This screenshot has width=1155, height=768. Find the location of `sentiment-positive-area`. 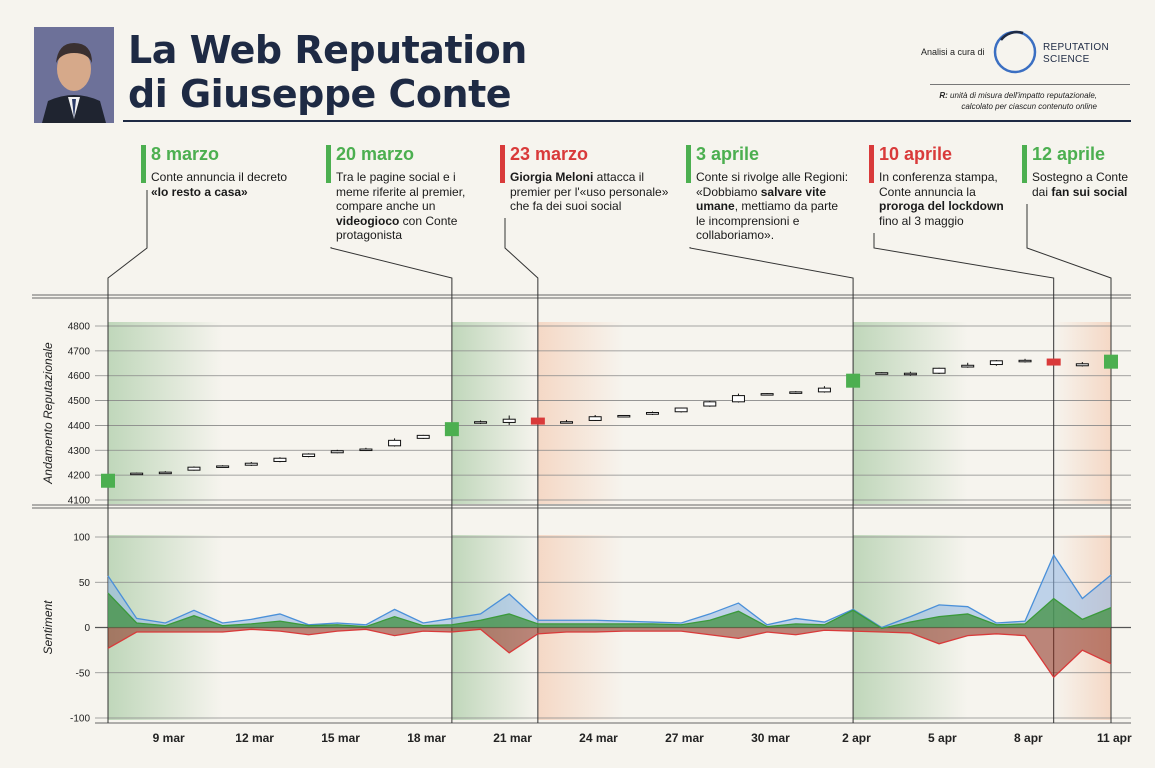

sentiment-positive-area is located at coordinates (609, 611).